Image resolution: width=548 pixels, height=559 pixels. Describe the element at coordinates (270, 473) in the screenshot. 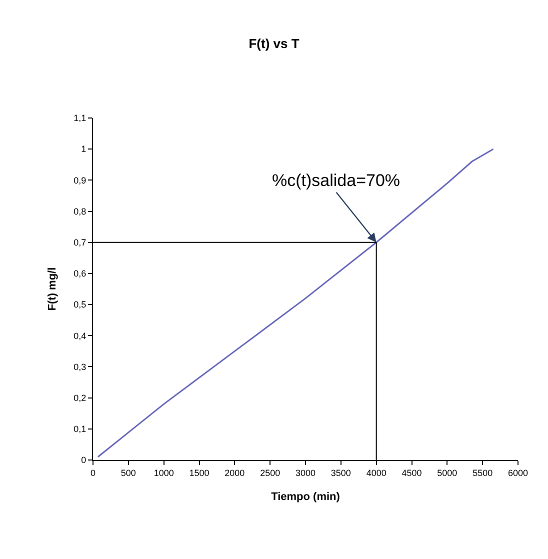

I see `x-tick-label: 2500` at that location.